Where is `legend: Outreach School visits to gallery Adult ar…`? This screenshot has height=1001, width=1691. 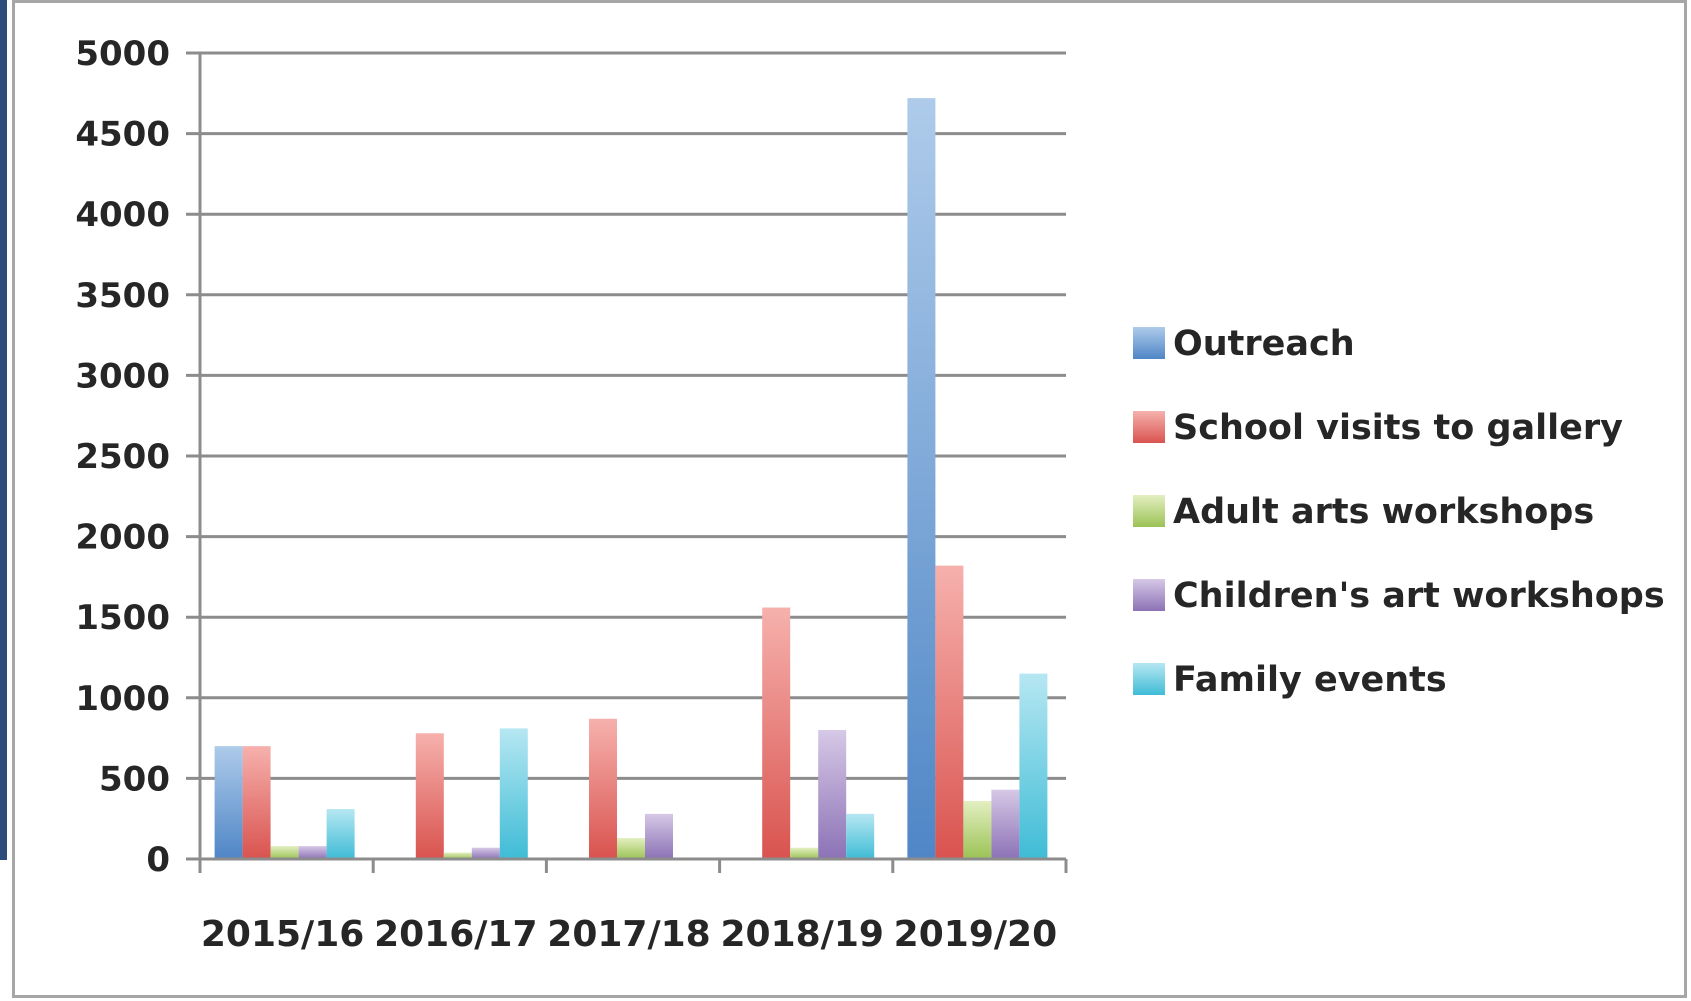
legend: Outreach School visits to gallery Adult ar… is located at coordinates (1399, 512).